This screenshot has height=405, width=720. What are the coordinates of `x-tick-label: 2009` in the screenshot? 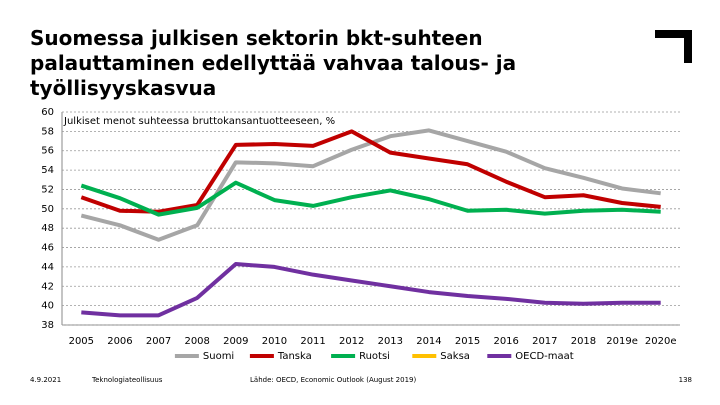 It's located at (235, 341).